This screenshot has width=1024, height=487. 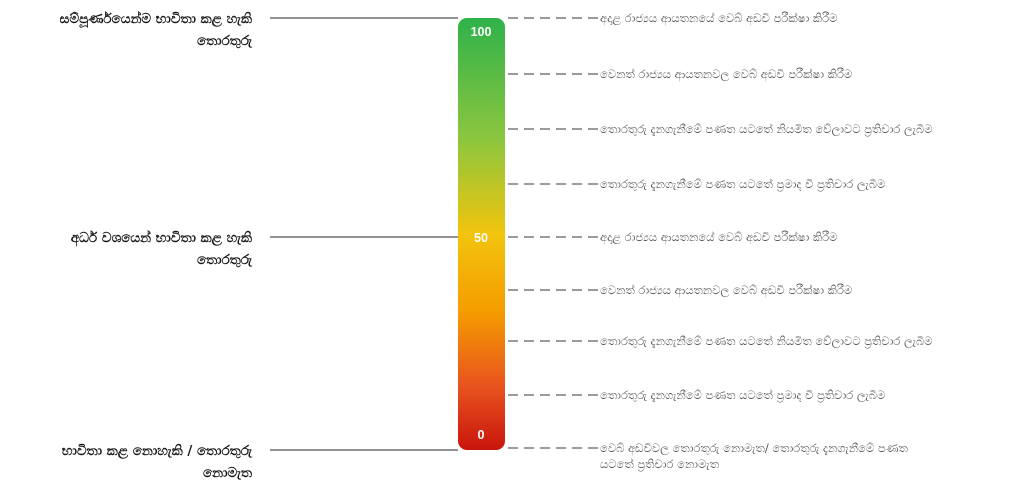 What do you see at coordinates (161, 238) in the screenshot?
I see `left-label-line: අර්ධ වශයෙන් භාවිතා කළ හැකි` at bounding box center [161, 238].